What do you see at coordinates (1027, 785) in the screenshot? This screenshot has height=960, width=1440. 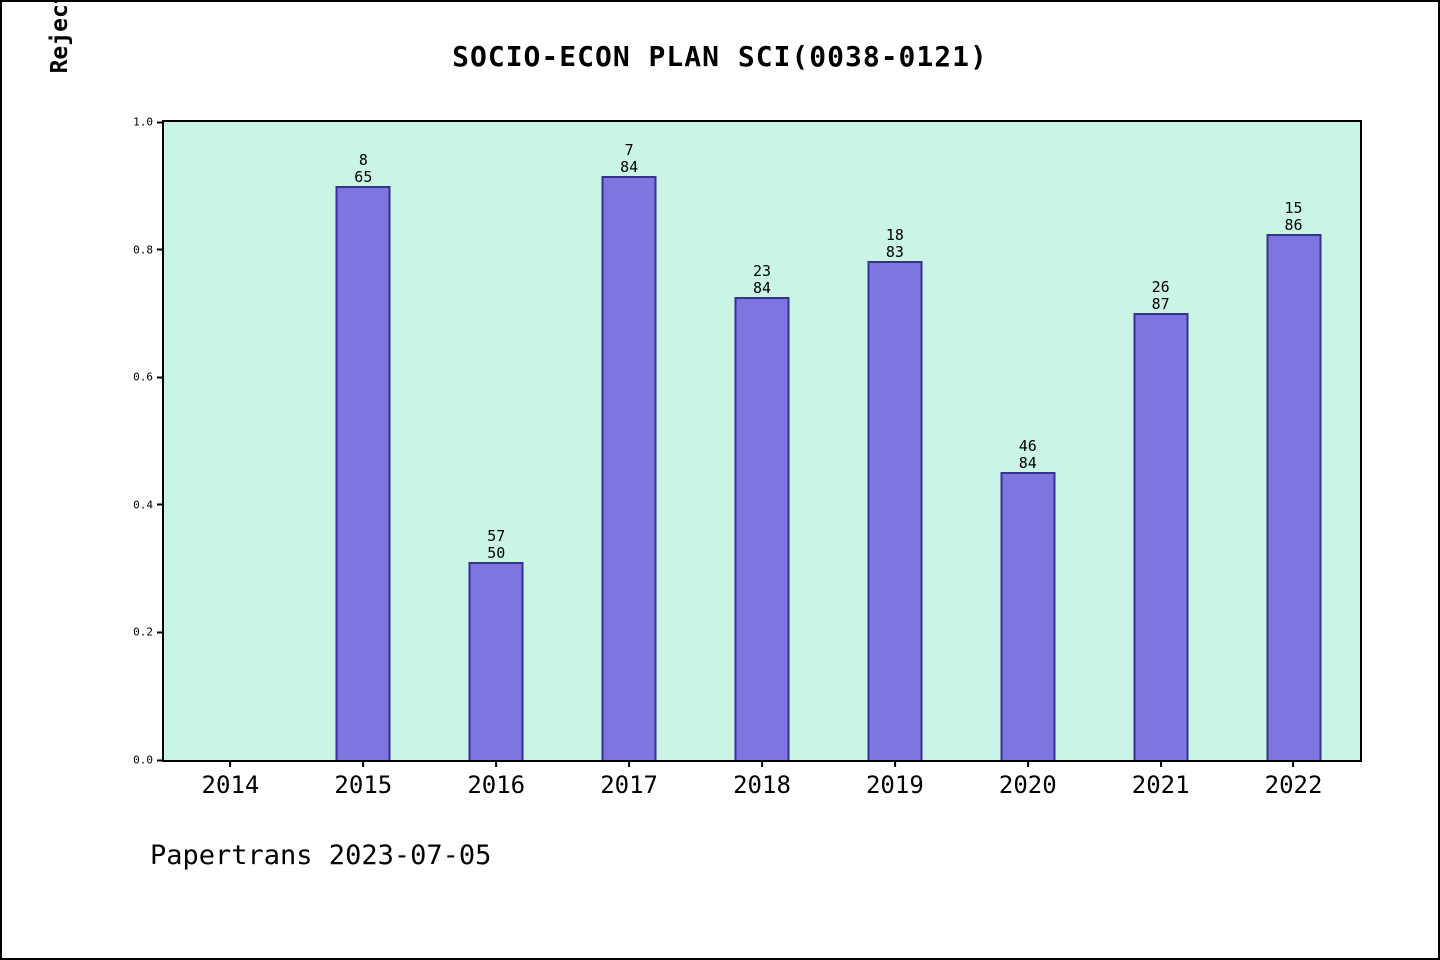 I see `x-tick-label: 2020` at bounding box center [1027, 785].